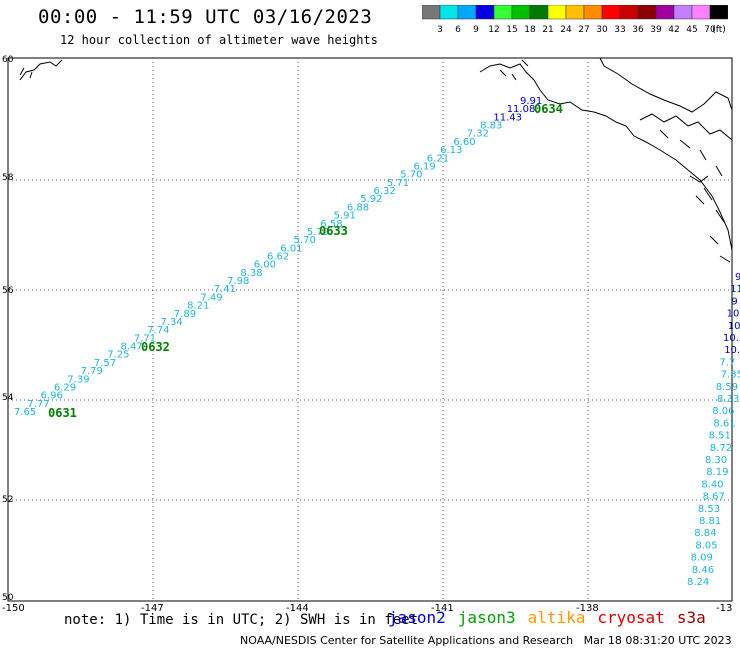 The width and height of the screenshot is (740, 650). What do you see at coordinates (458, 30) in the screenshot?
I see `legend-label: 6` at bounding box center [458, 30].